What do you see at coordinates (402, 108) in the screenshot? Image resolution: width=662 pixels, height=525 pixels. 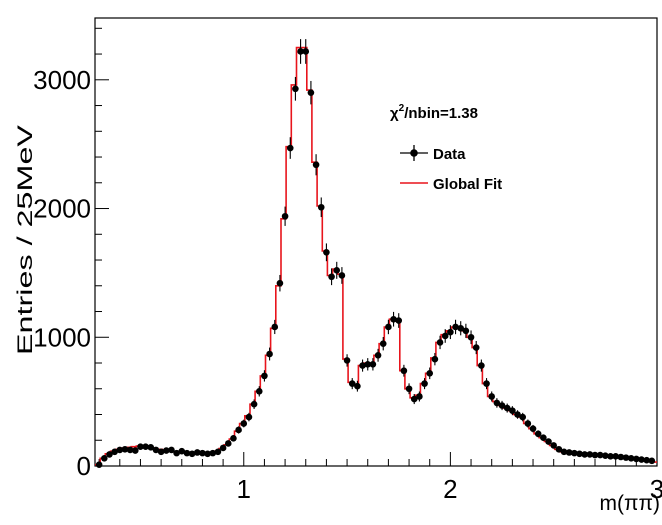 I see `chi-superscript: 2` at bounding box center [402, 108].